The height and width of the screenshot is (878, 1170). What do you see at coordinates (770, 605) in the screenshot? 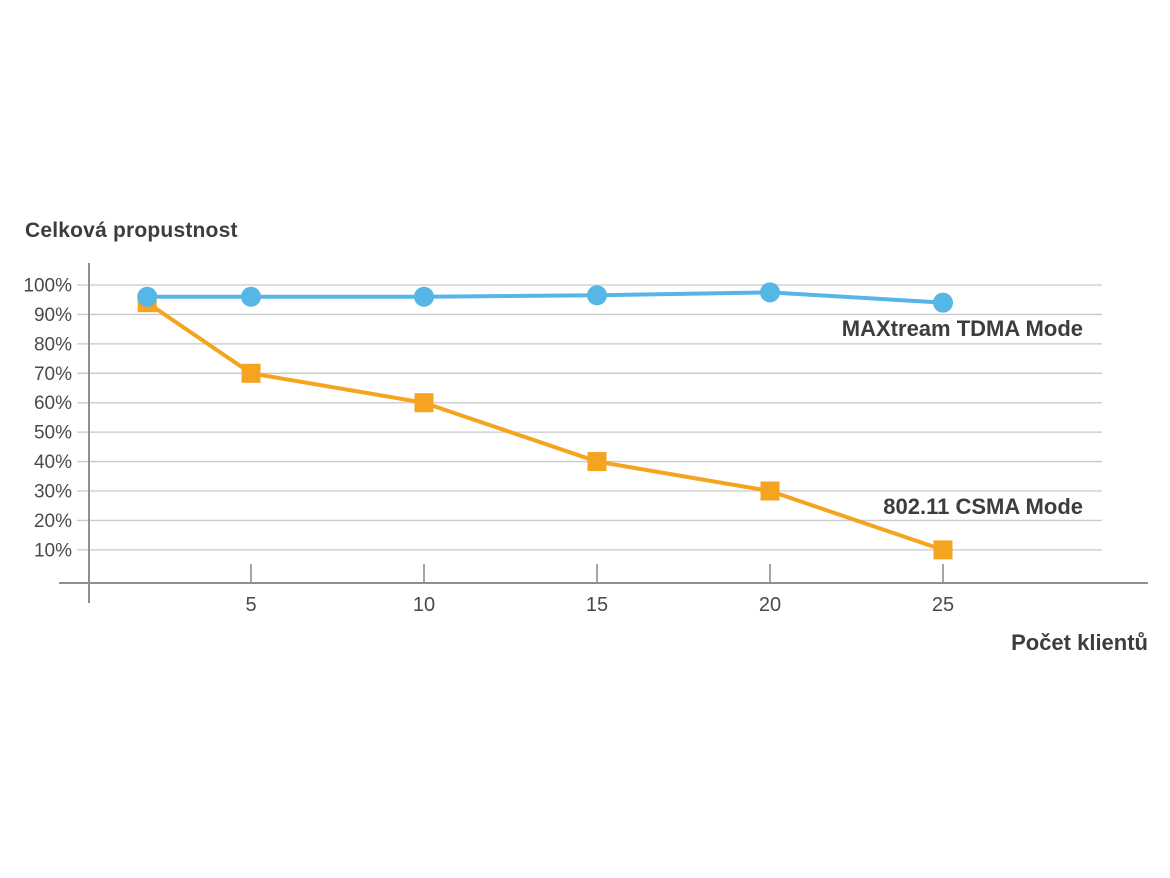
I see `x-tick-label: 20` at bounding box center [770, 605].